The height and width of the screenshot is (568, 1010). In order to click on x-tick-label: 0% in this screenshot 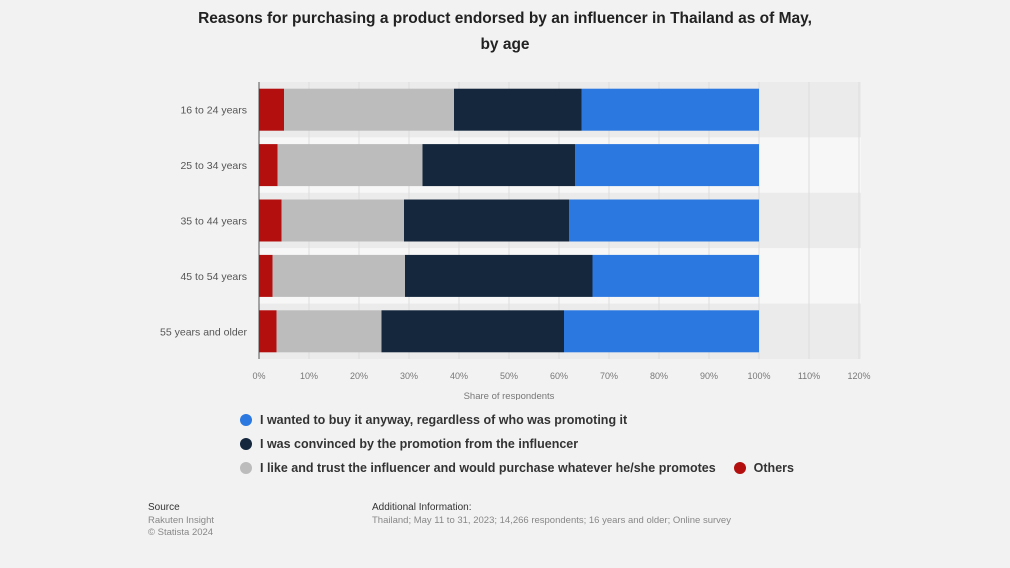, I will do `click(258, 376)`.